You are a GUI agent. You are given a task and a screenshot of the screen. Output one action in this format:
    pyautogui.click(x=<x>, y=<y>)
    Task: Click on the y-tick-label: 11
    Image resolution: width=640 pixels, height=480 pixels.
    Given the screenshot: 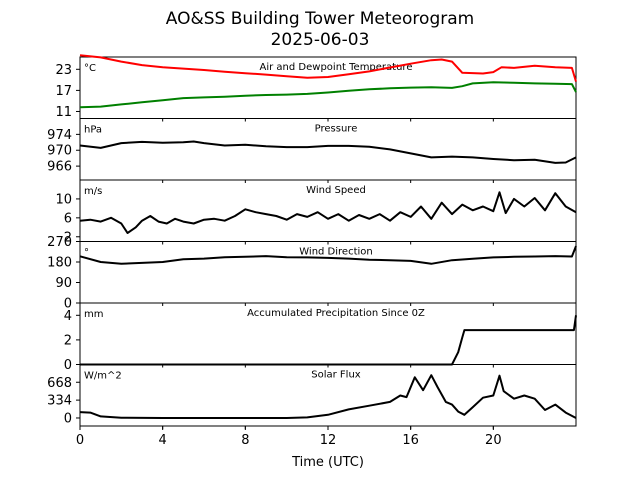 What is the action you would take?
    pyautogui.click(x=63, y=112)
    